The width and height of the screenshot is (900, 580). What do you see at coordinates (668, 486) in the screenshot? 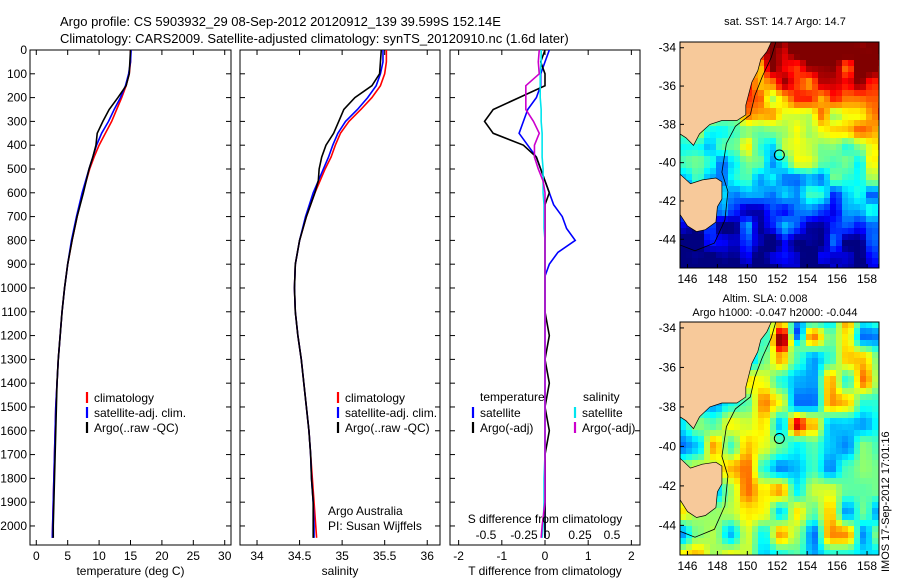
I see `y-tick-label: -42` at bounding box center [668, 486].